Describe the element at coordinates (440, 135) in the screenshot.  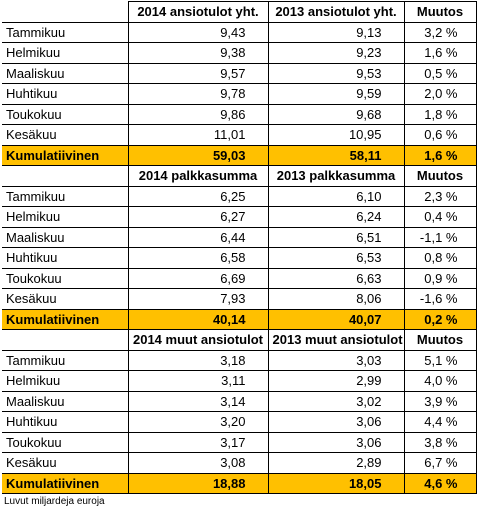
I see `value-cell: 0,6 %` at that location.